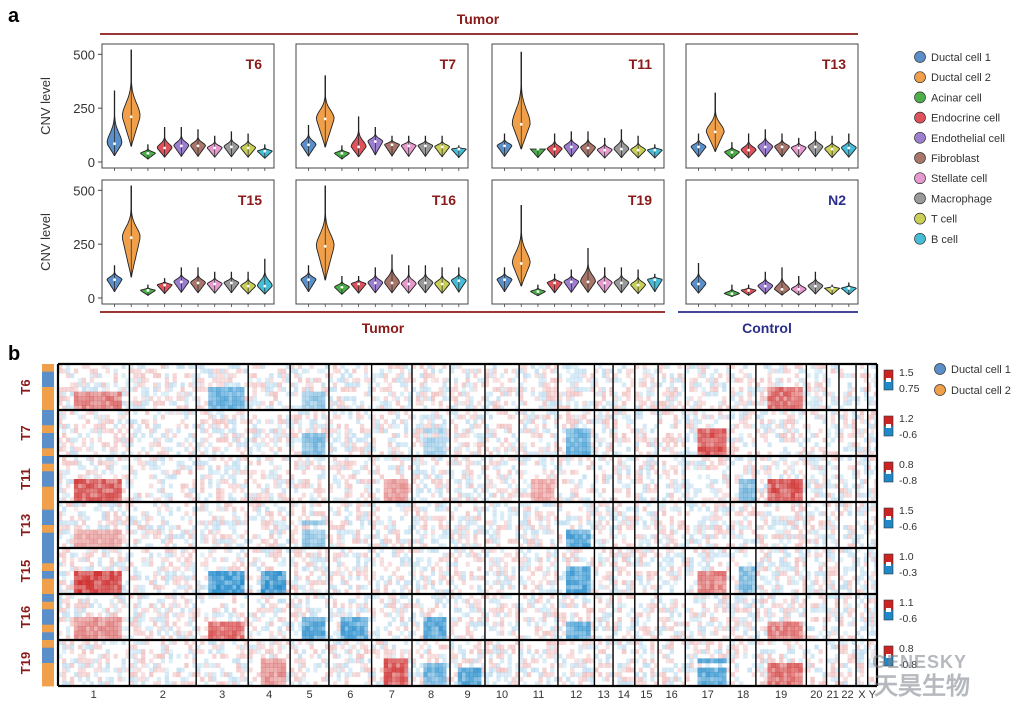 This screenshot has height=708, width=1028. What do you see at coordinates (936, 239) in the screenshot?
I see `legend-a-item: B cell` at bounding box center [936, 239].